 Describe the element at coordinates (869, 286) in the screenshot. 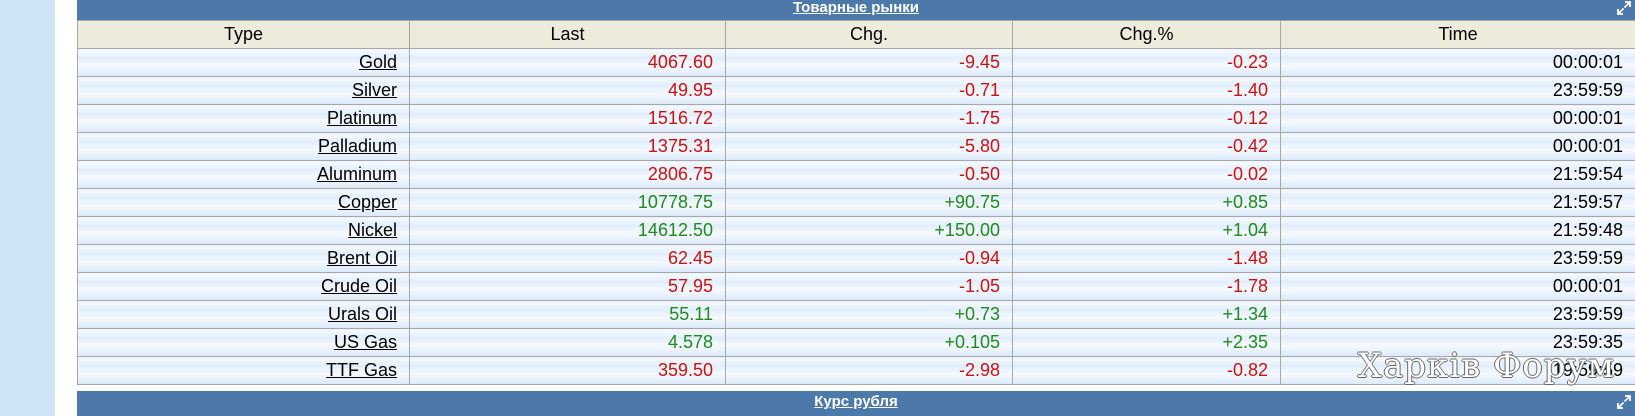

I see `cell-chg: -1.05` at that location.